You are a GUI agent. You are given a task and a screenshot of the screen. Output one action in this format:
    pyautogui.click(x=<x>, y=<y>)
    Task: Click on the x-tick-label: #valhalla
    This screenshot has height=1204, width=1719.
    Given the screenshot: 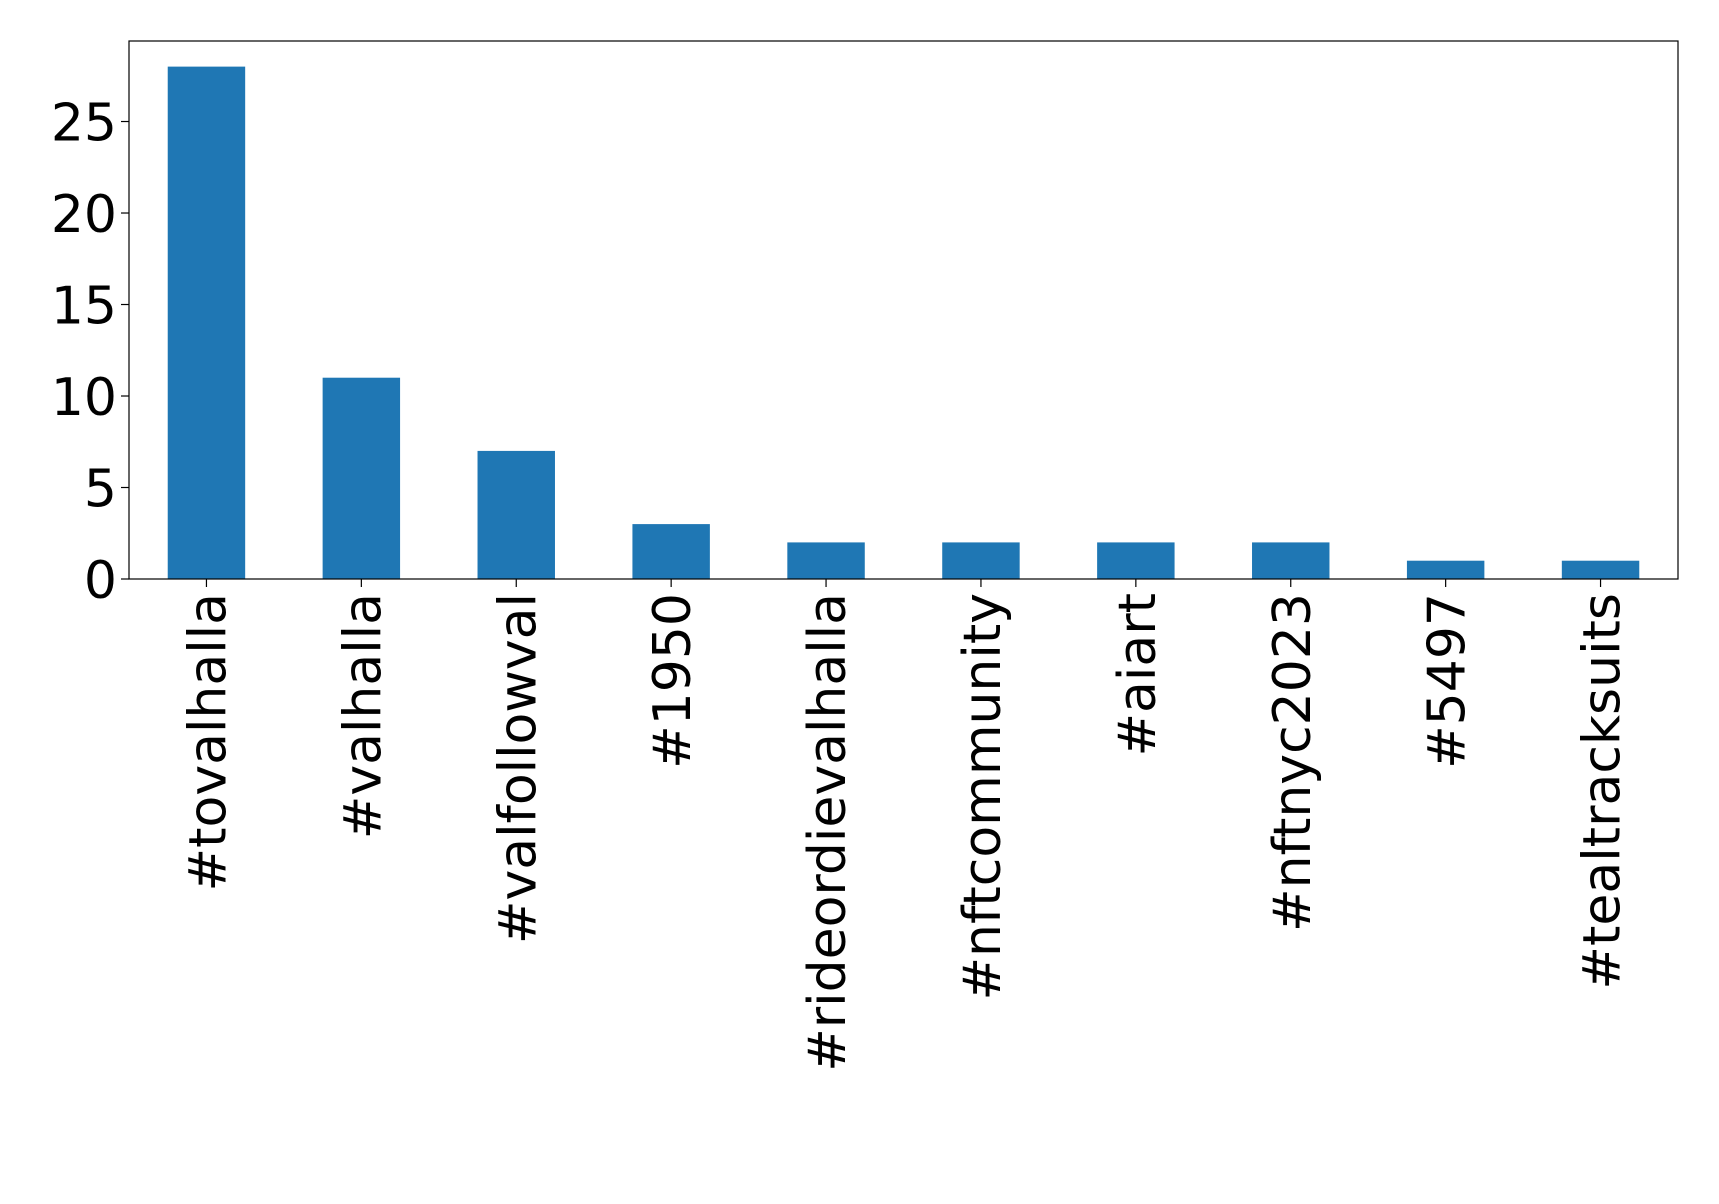 What is the action you would take?
    pyautogui.click(x=363, y=716)
    